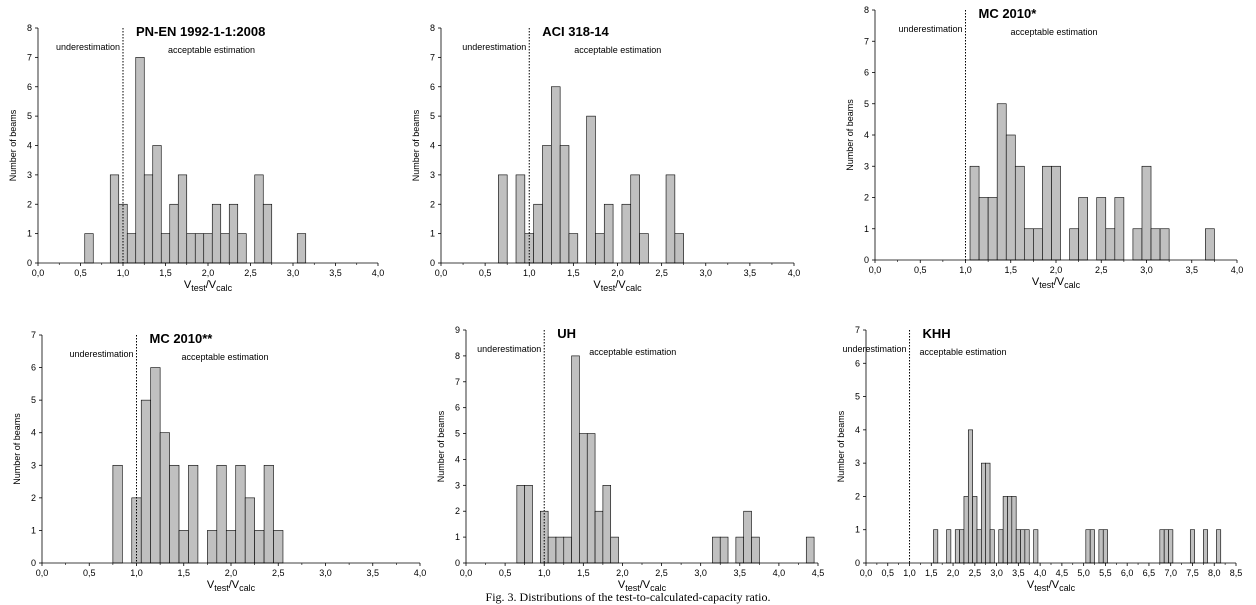  I want to click on chart-title: KHH, so click(937, 333).